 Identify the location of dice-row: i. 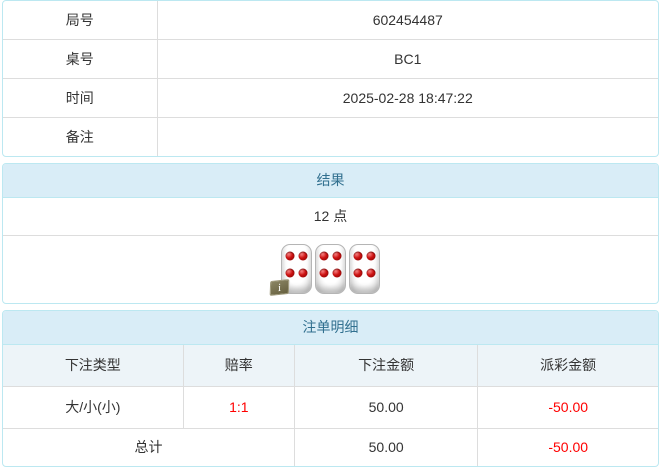
(330, 269).